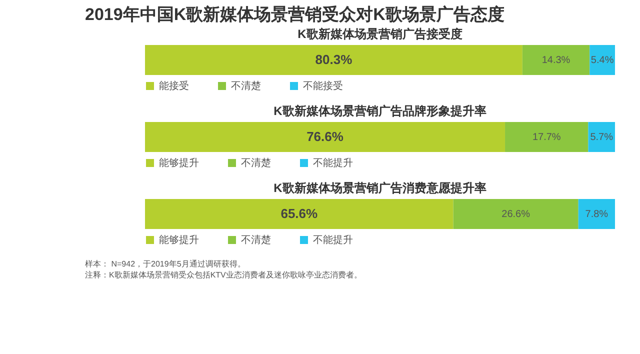 This screenshot has width=640, height=354. What do you see at coordinates (165, 264) in the screenshot?
I see `text: 样本： N=942，于2019年5月通过调研获得。` at bounding box center [165, 264].